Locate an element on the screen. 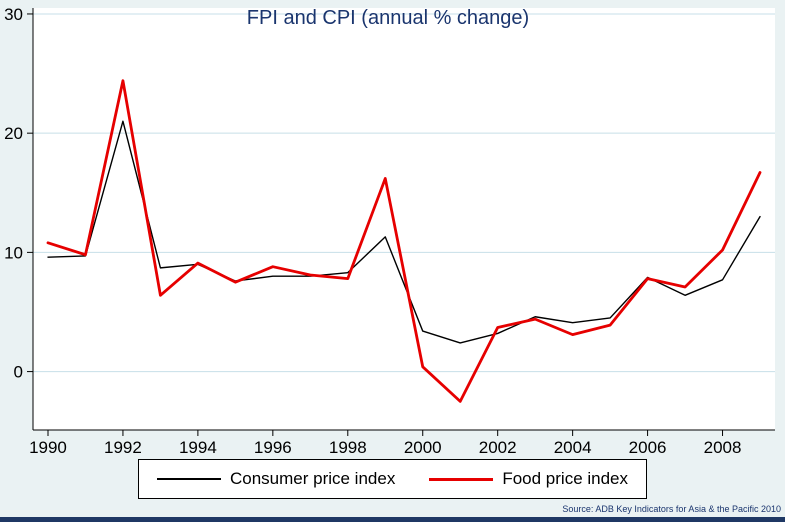 Image resolution: width=785 pixels, height=522 pixels. legend-label-food-price-index: Food price index is located at coordinates (565, 478).